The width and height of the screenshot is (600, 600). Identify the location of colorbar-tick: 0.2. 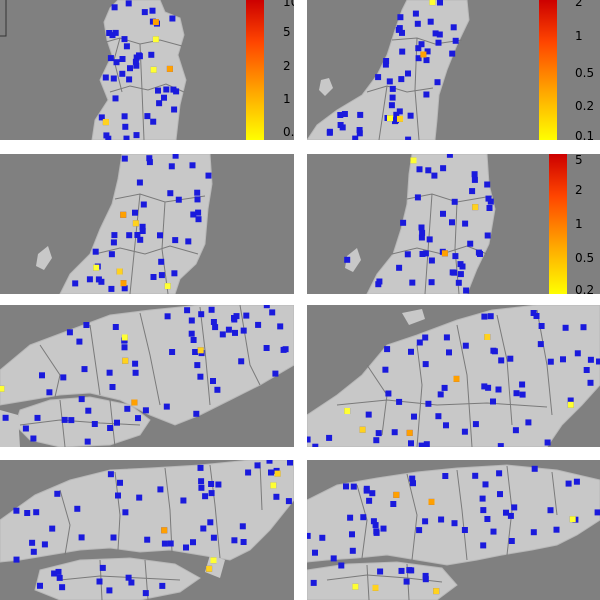
(584, 106).